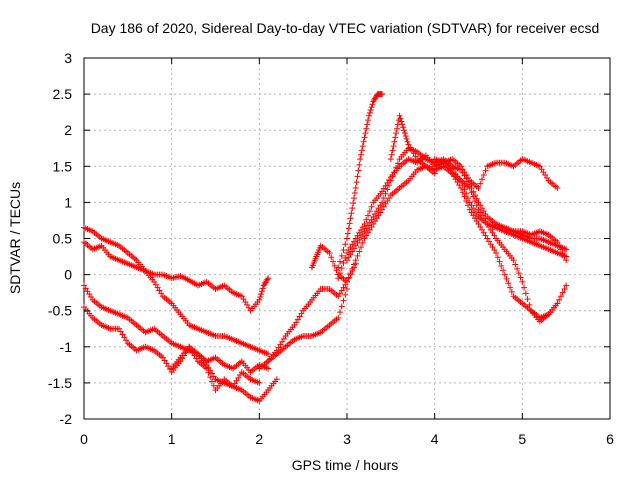  Describe the element at coordinates (84, 439) in the screenshot. I see `x-tick-label: 0` at that location.